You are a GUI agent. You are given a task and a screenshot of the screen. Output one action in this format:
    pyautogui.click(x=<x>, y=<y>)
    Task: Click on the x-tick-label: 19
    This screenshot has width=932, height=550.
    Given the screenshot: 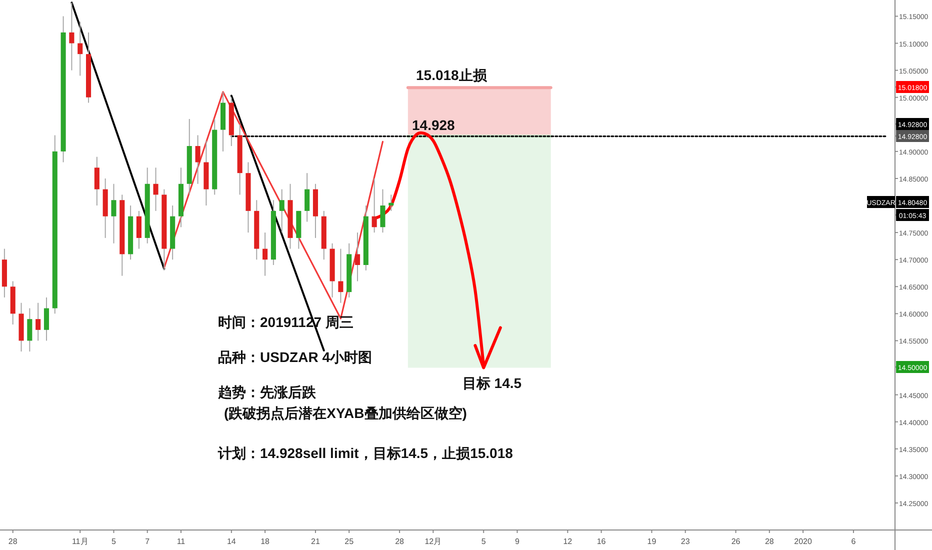 What is the action you would take?
    pyautogui.click(x=652, y=541)
    